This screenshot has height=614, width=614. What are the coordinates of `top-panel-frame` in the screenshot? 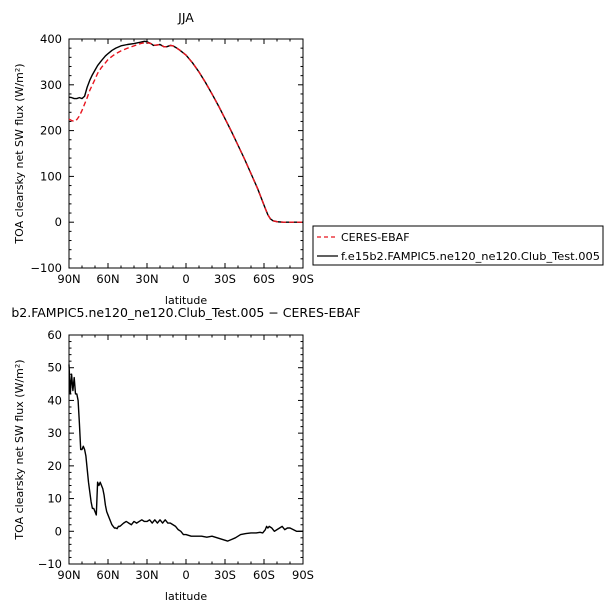 It's located at (186, 153).